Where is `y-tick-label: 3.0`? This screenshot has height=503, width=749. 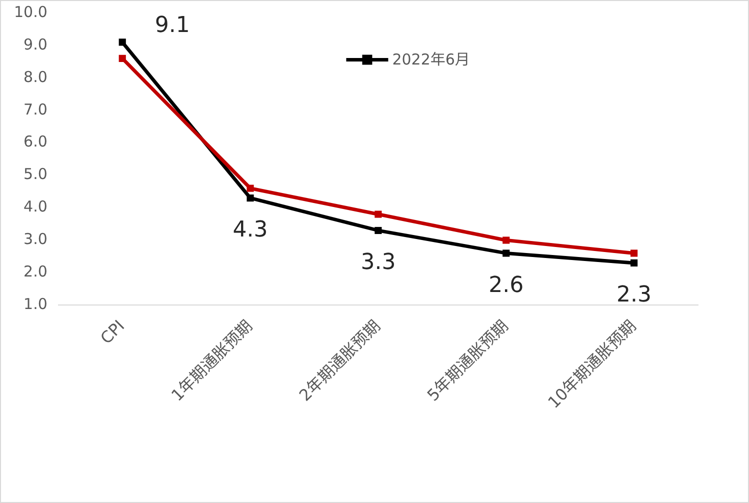
y-tick-label: 3.0 is located at coordinates (36, 239).